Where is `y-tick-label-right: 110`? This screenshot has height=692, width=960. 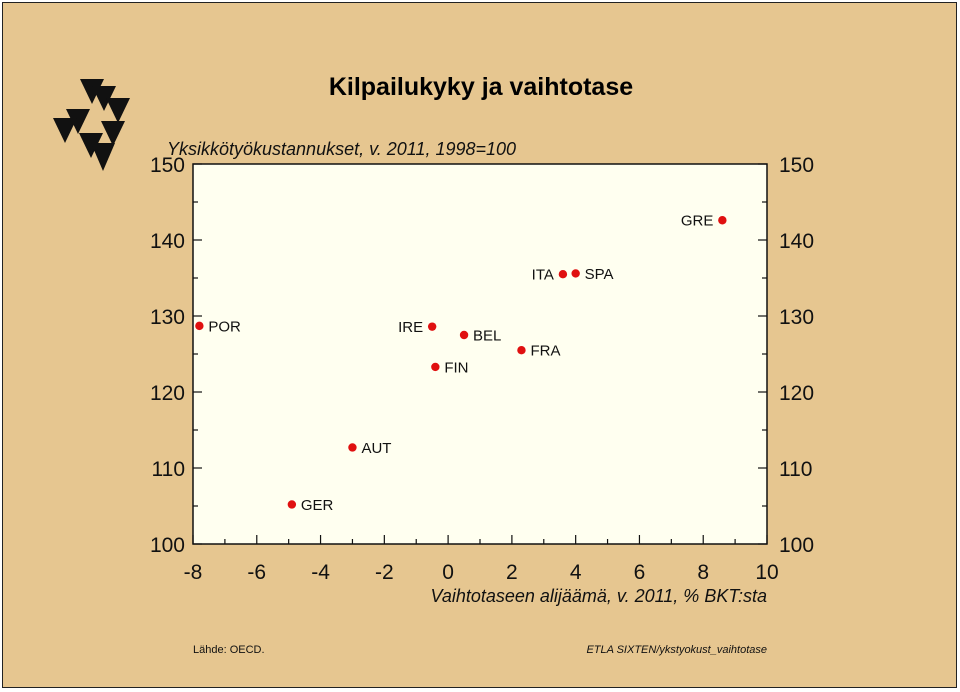 y-tick-label-right: 110 is located at coordinates (795, 469).